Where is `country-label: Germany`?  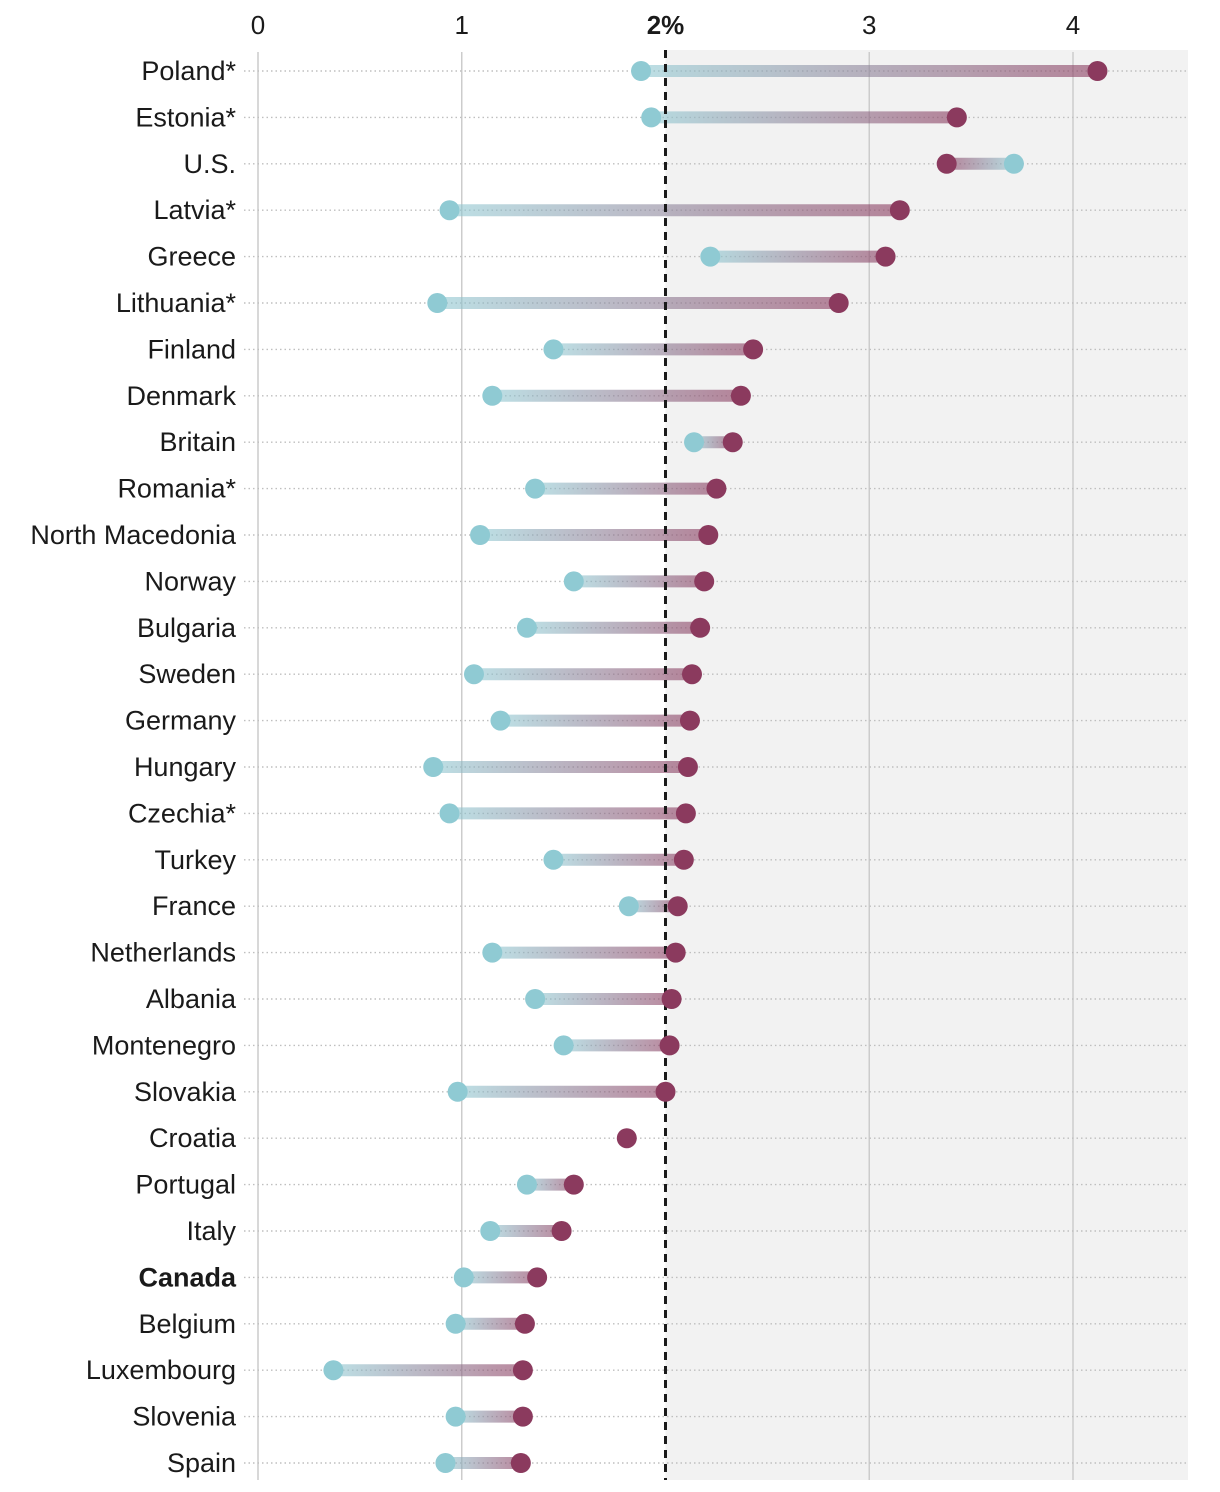
country-label: Germany is located at coordinates (181, 721).